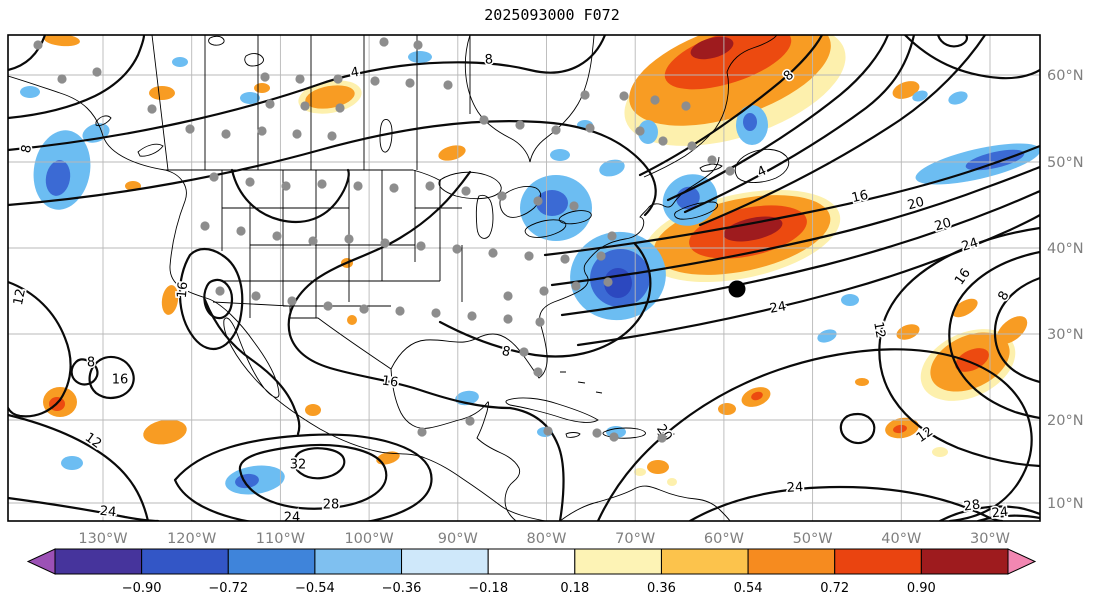 This screenshot has height=615, width=1105. Describe the element at coordinates (1065, 421) in the screenshot. I see `y-tick-label: 20°N` at that location.